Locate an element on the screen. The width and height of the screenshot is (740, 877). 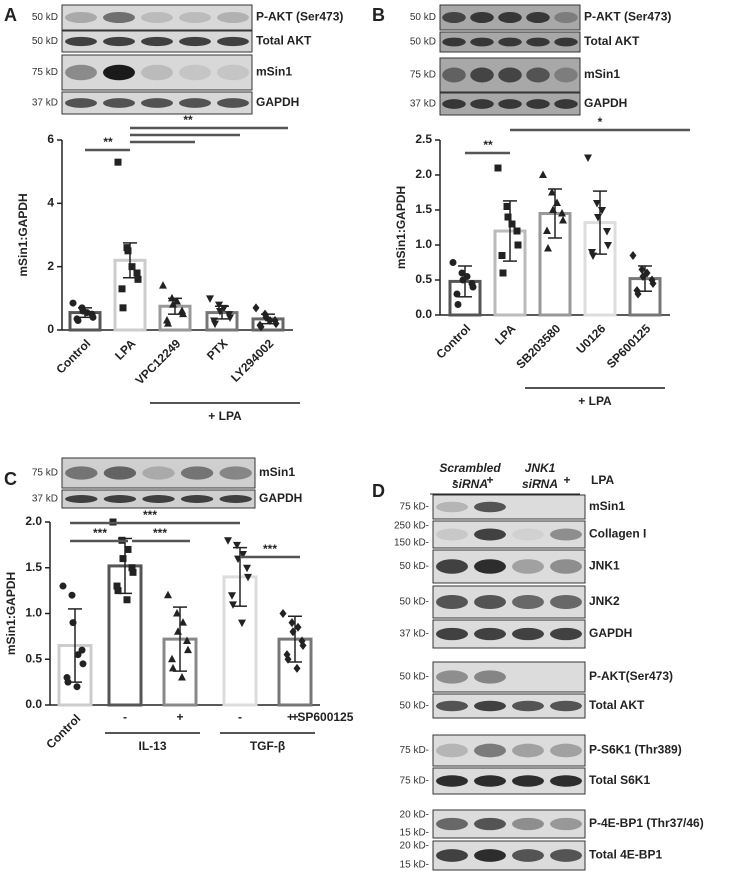
x-tick-label: SP600125 is located at coordinates (629, 346).